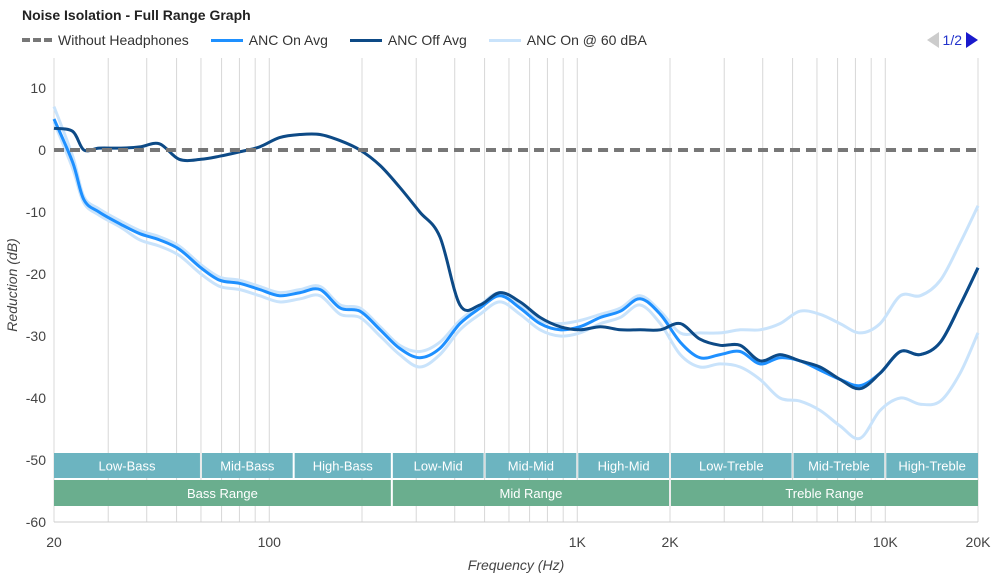 Image resolution: width=1000 pixels, height=578 pixels. I want to click on band-low-mid-label: Low-Mid, so click(438, 466).